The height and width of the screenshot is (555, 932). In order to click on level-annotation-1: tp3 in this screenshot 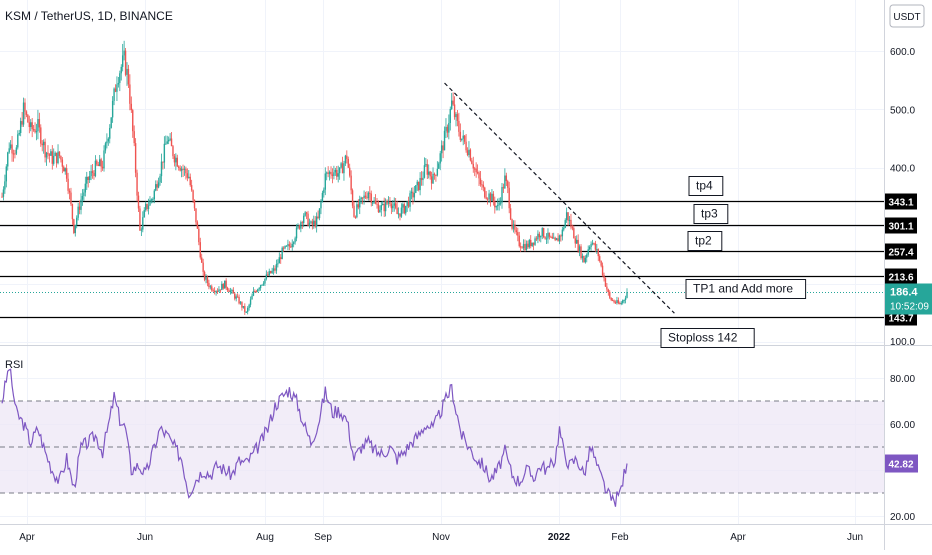, I will do `click(711, 214)`.